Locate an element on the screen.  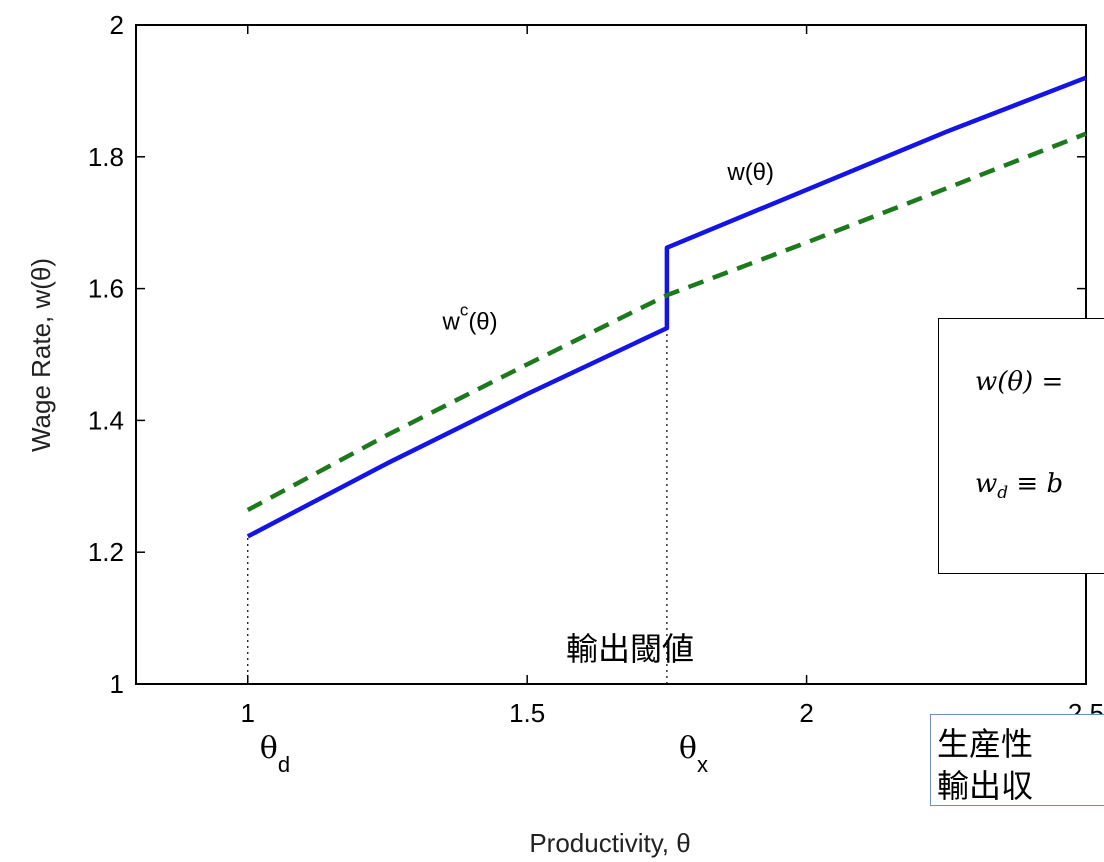
formula-rest: ≡ b is located at coordinates (1036, 484).